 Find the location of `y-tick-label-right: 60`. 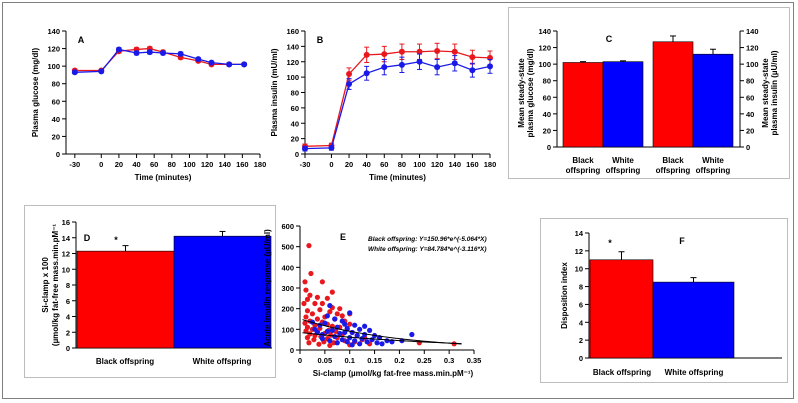

y-tick-label-right: 60 is located at coordinates (750, 97).